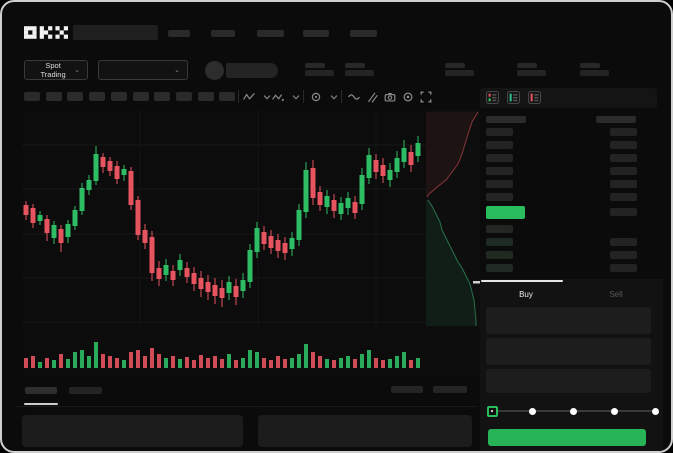  I want to click on market-type-label: Spot Trading, so click(53, 70).